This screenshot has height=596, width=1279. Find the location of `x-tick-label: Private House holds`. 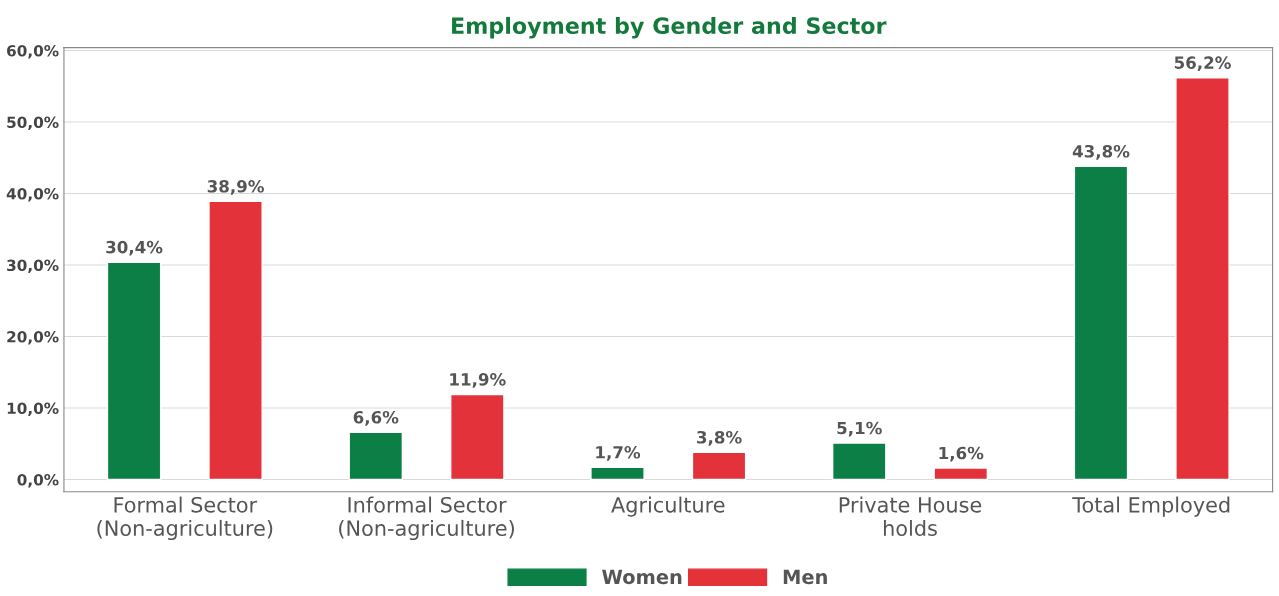

x-tick-label: Private House holds is located at coordinates (910, 516).